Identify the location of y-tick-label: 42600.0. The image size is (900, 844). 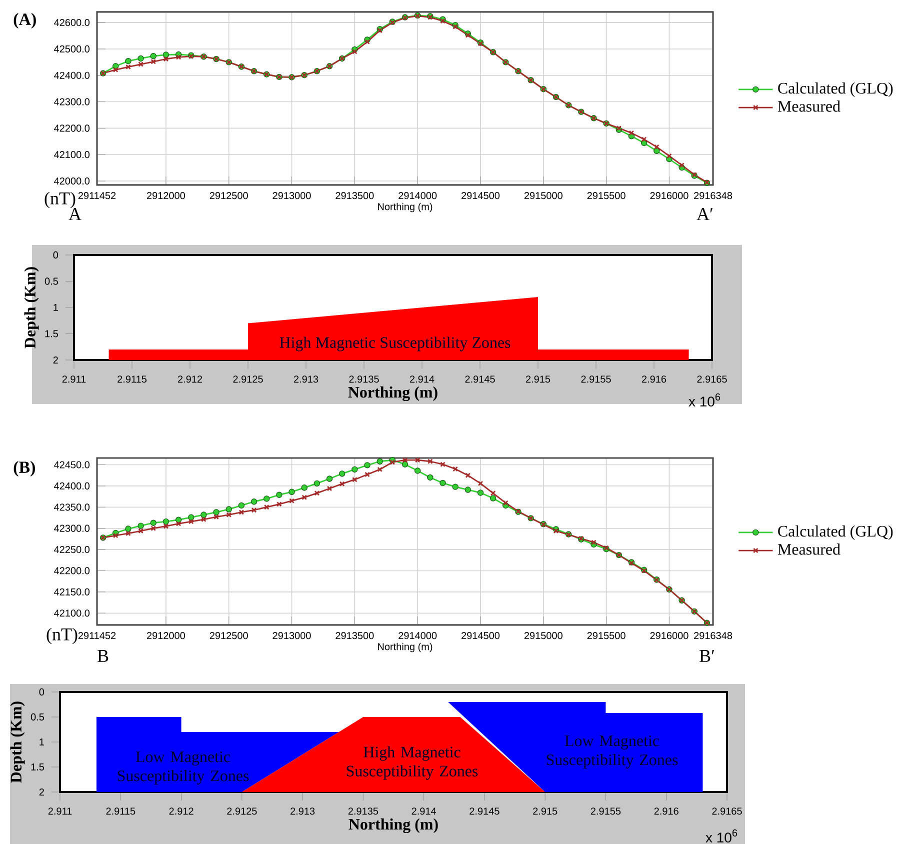
(72, 22).